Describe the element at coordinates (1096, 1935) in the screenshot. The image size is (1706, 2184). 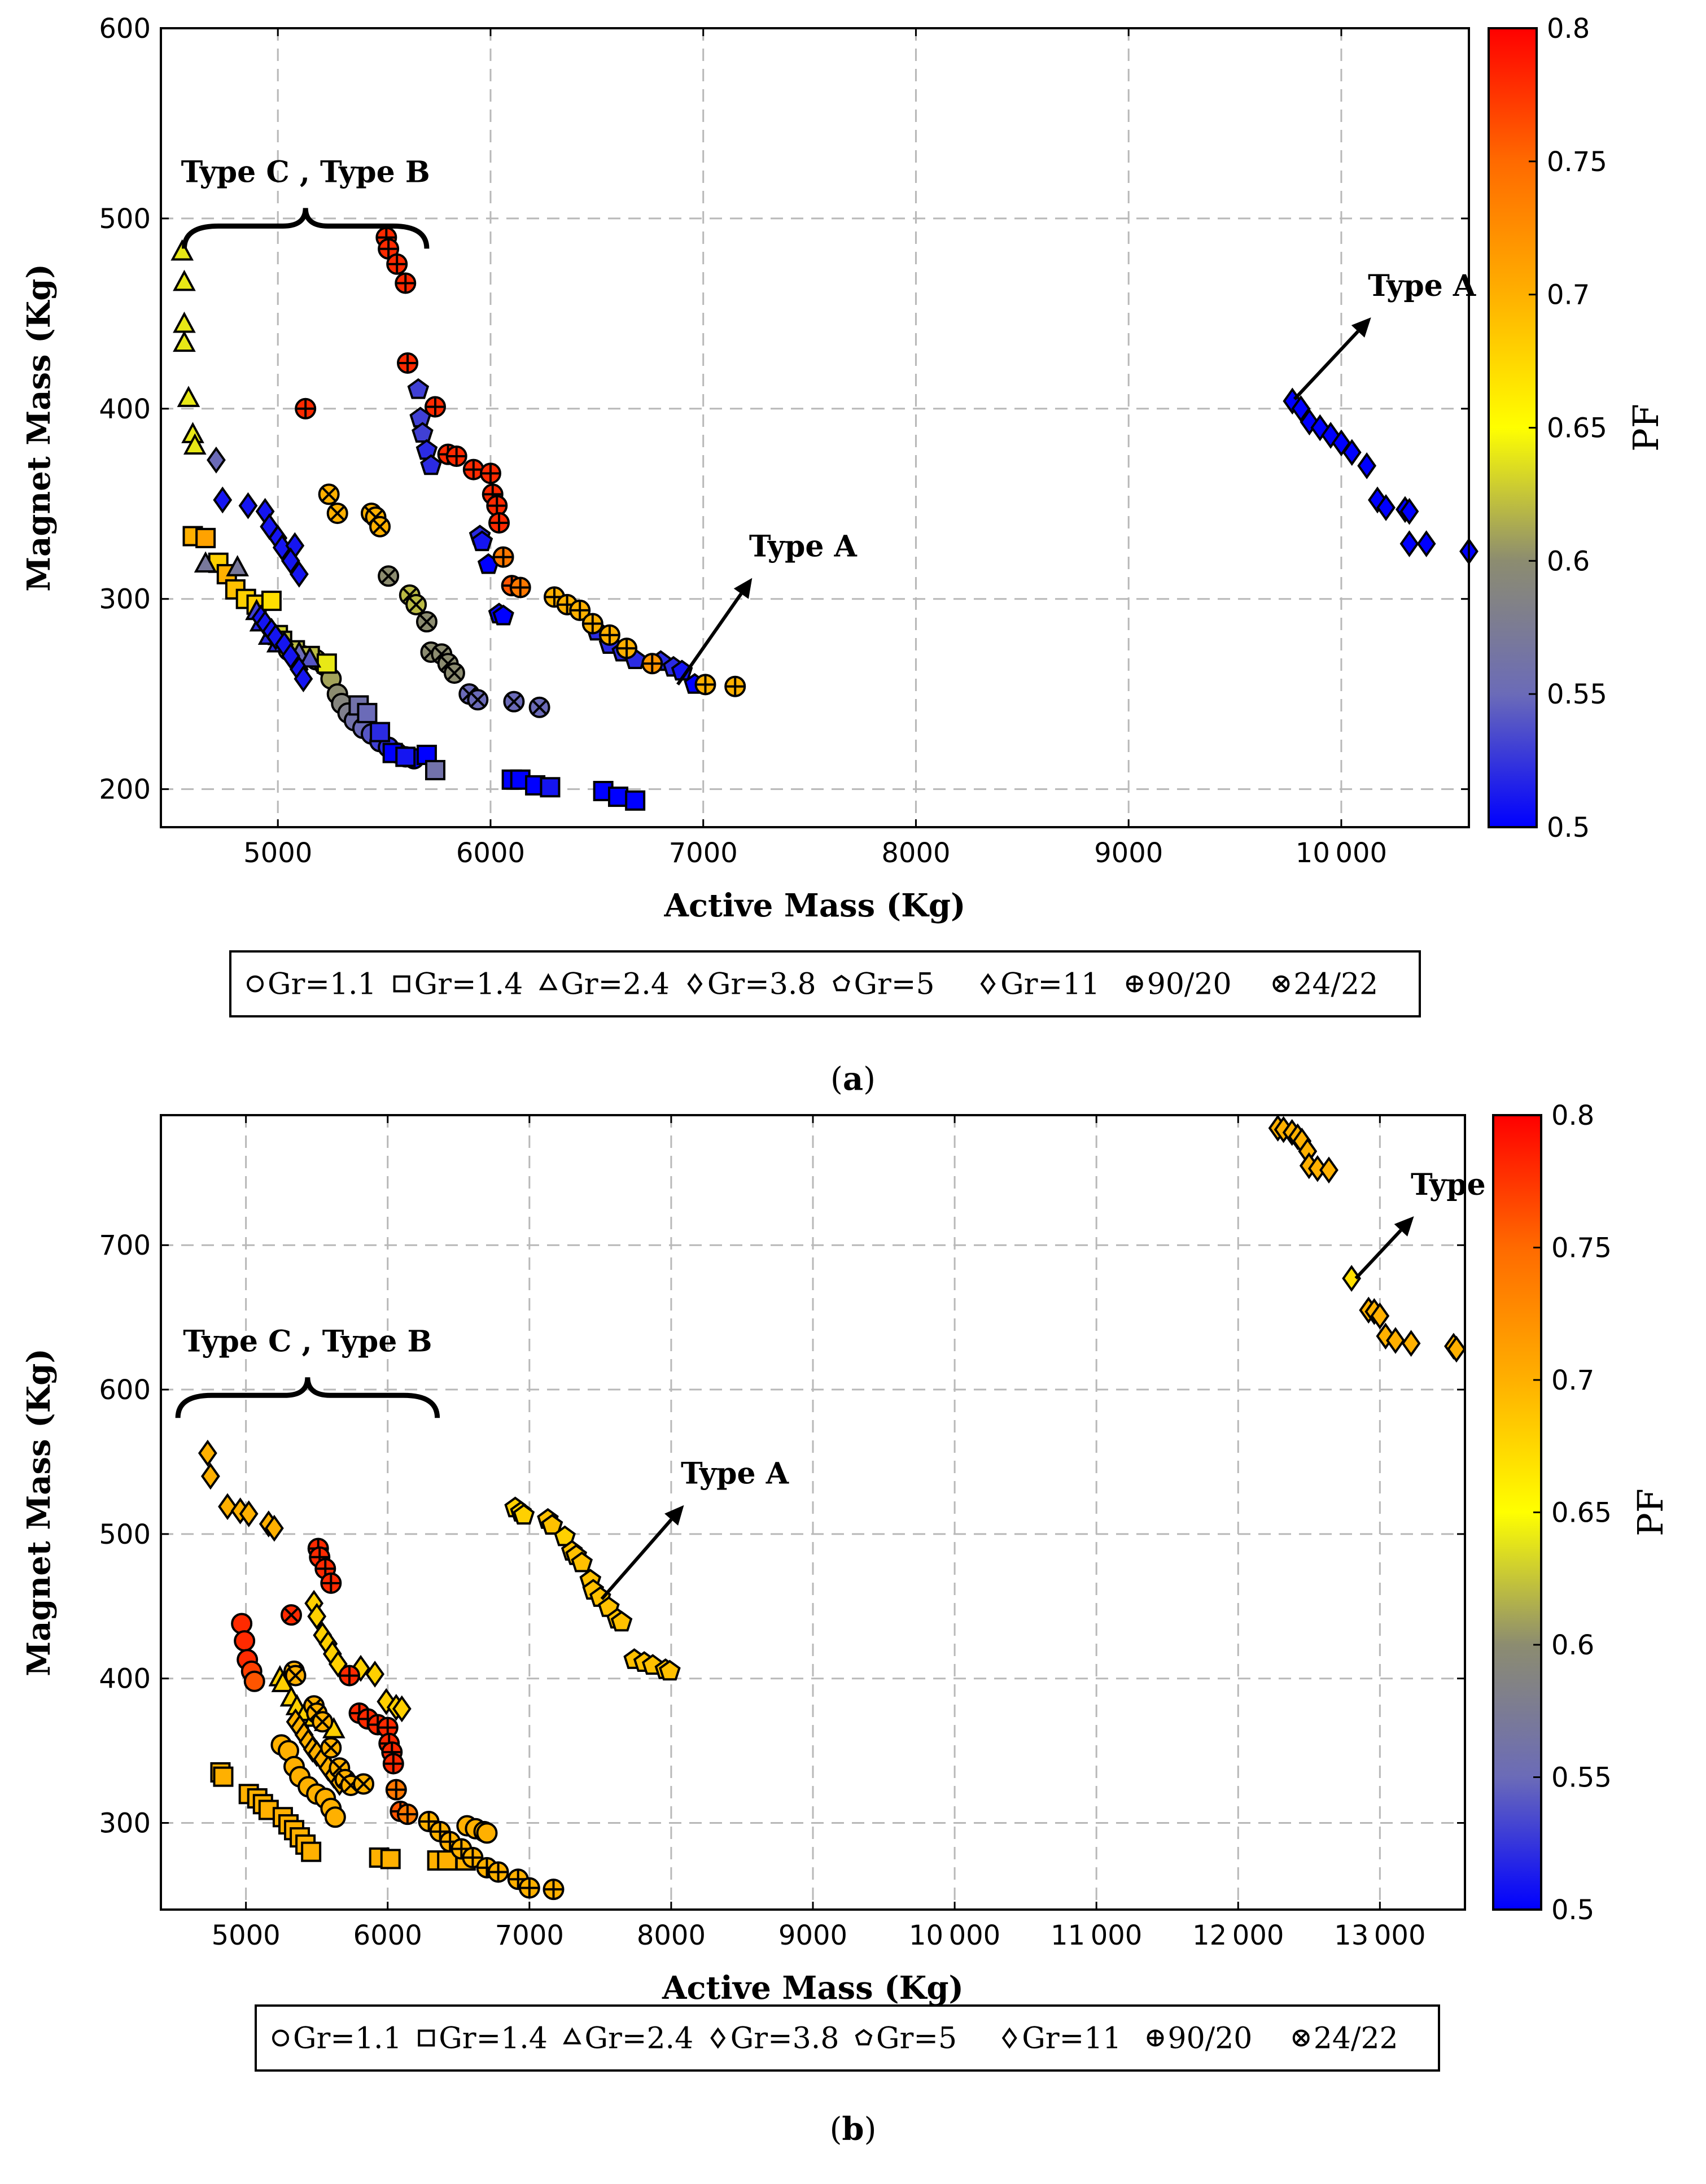
I see `x-tick-label: 11 000` at that location.